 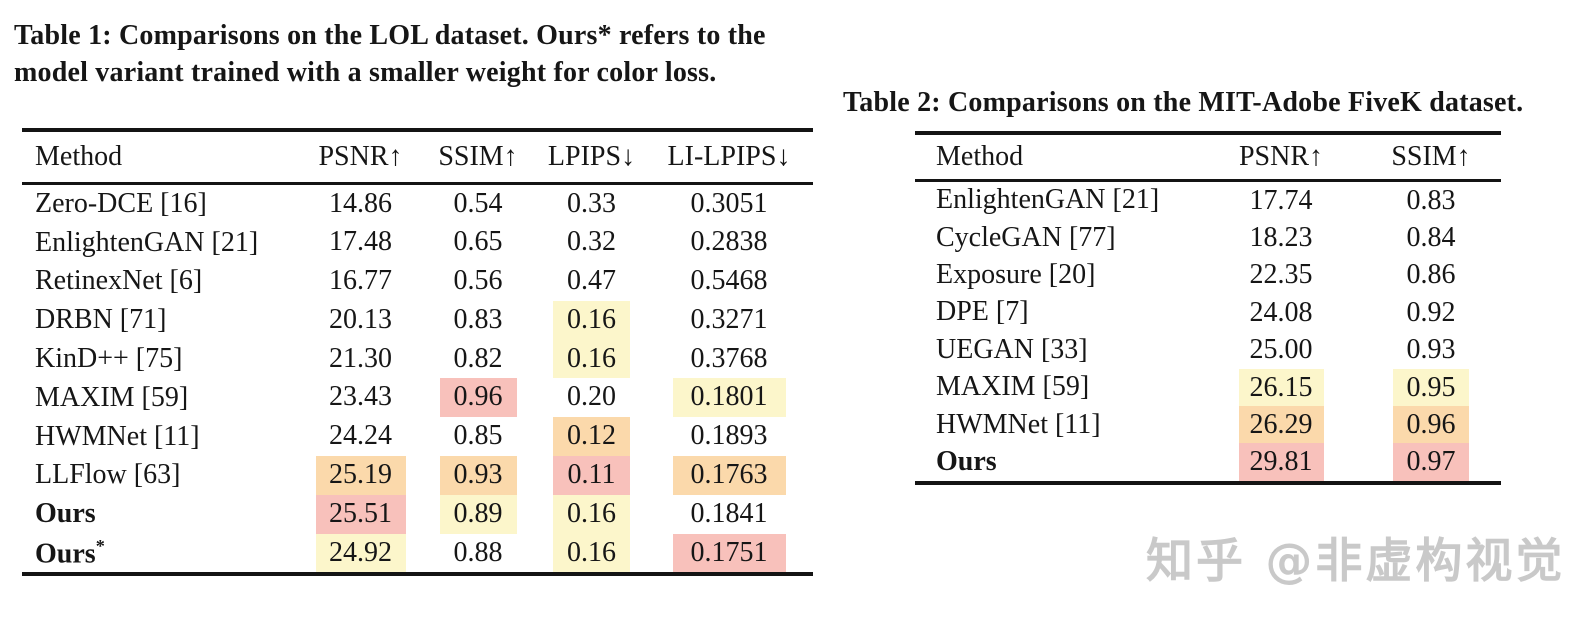 What do you see at coordinates (591, 203) in the screenshot?
I see `metric-value: 0.33` at bounding box center [591, 203].